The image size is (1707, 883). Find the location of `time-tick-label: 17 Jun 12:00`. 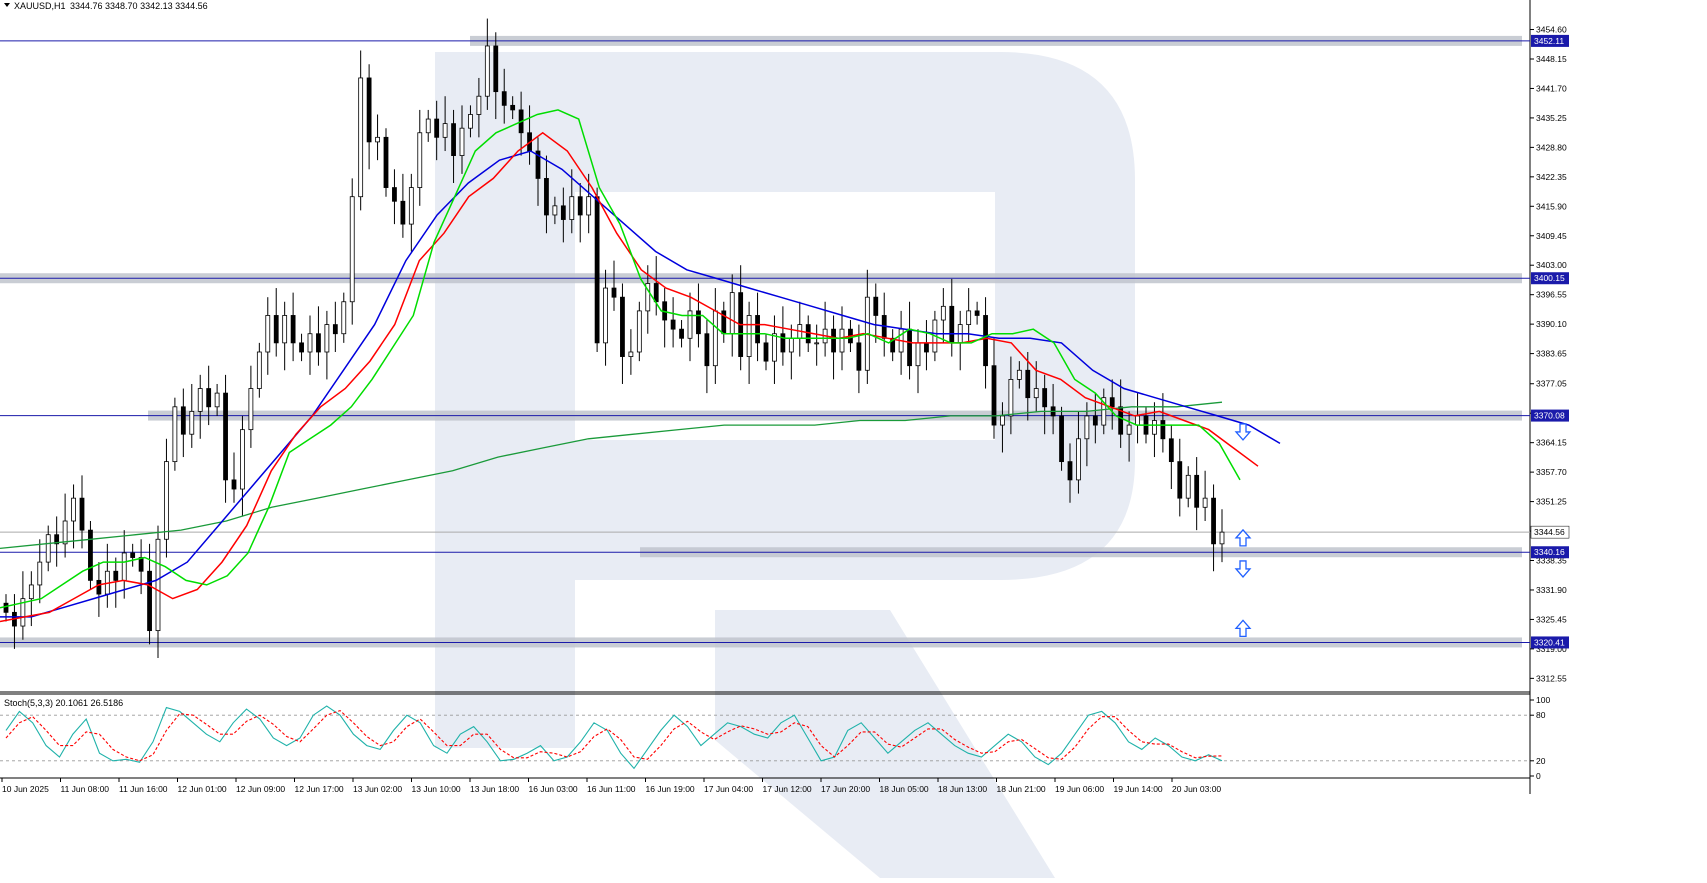

time-tick-label: 17 Jun 12:00 is located at coordinates (787, 789).